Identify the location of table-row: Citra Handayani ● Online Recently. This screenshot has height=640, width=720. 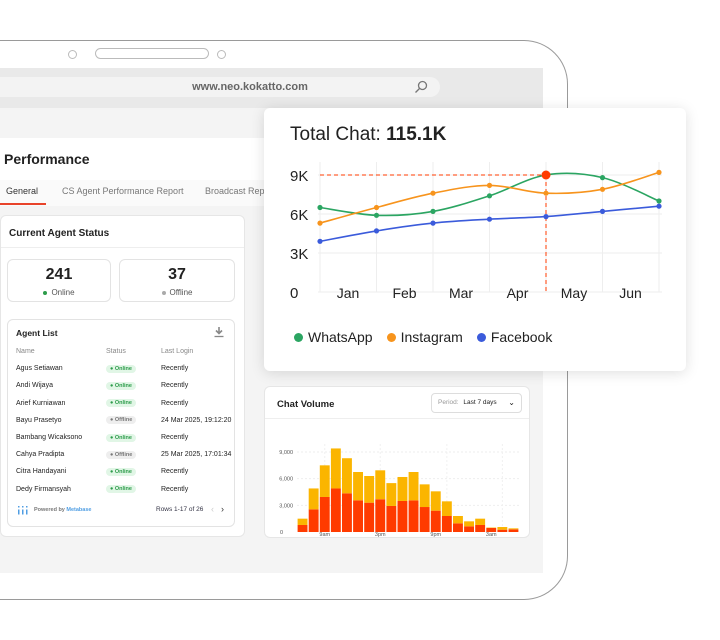
(123, 471).